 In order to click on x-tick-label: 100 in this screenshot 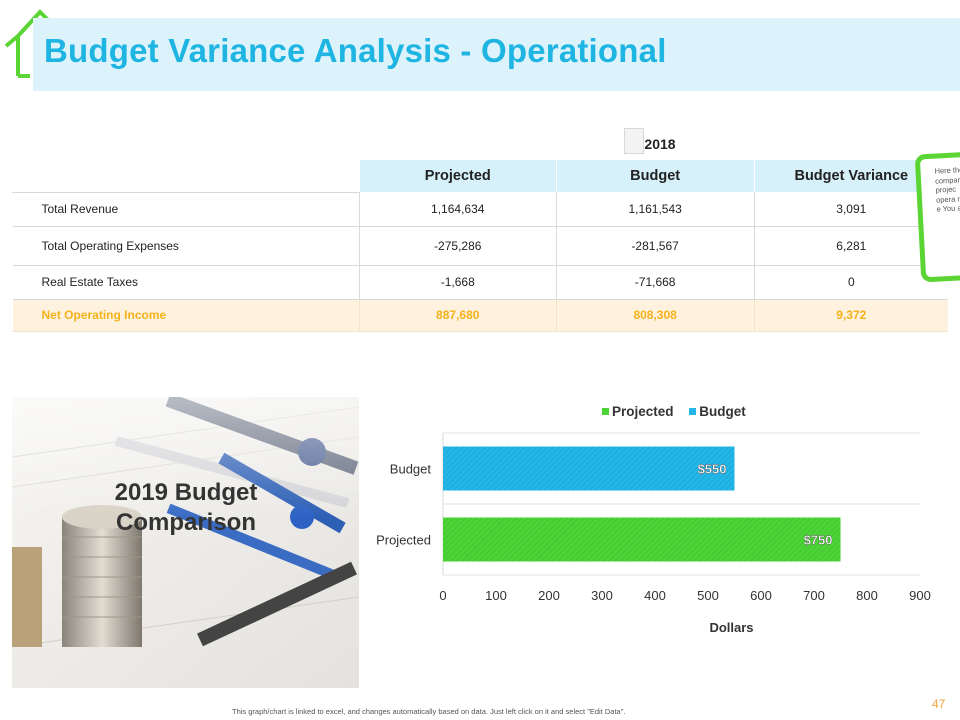, I will do `click(496, 595)`.